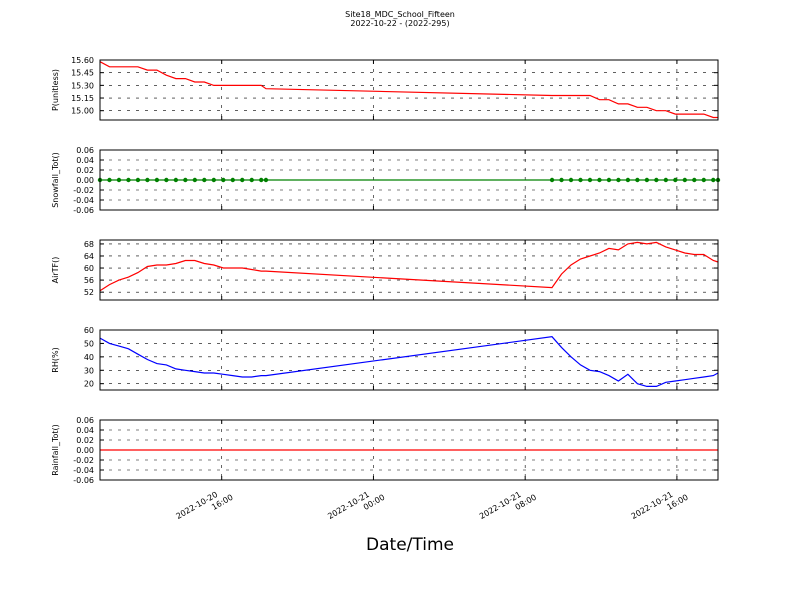 This screenshot has height=600, width=800. I want to click on y-tick-label: 15.15, so click(82, 98).